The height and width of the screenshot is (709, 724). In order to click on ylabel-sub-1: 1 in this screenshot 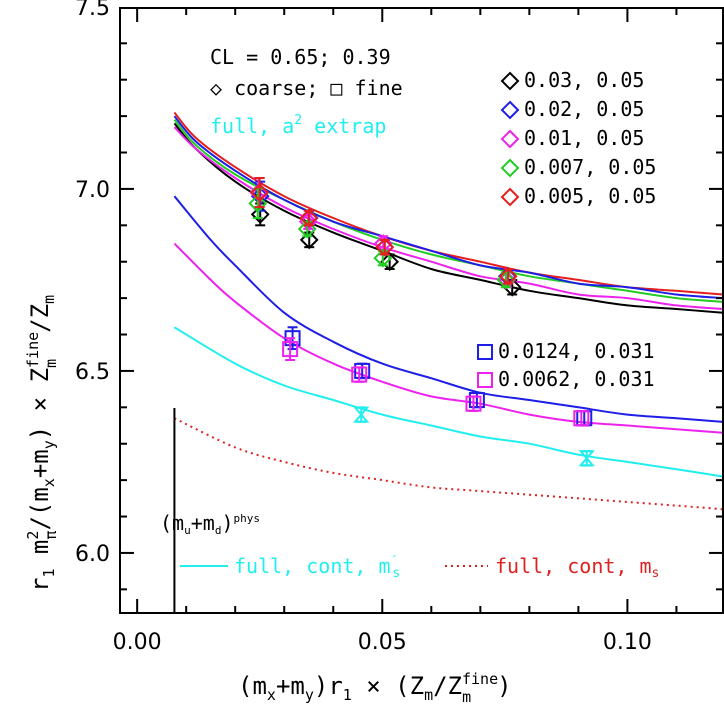, I will do `click(49, 573)`.